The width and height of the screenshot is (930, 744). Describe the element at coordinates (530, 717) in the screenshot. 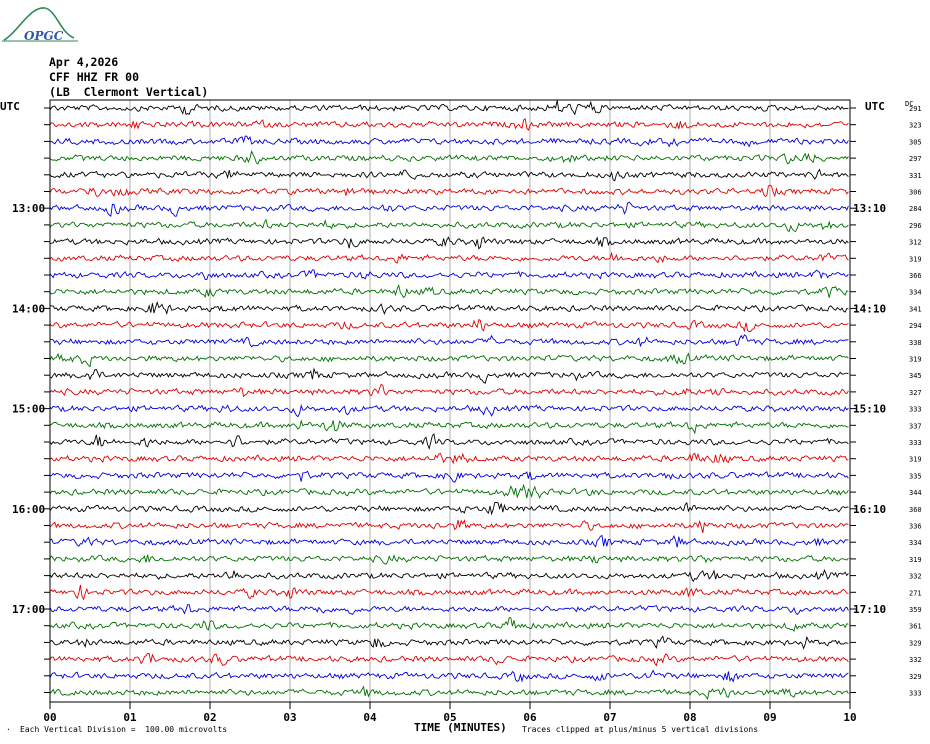

I see `x-tick-label: 06` at that location.